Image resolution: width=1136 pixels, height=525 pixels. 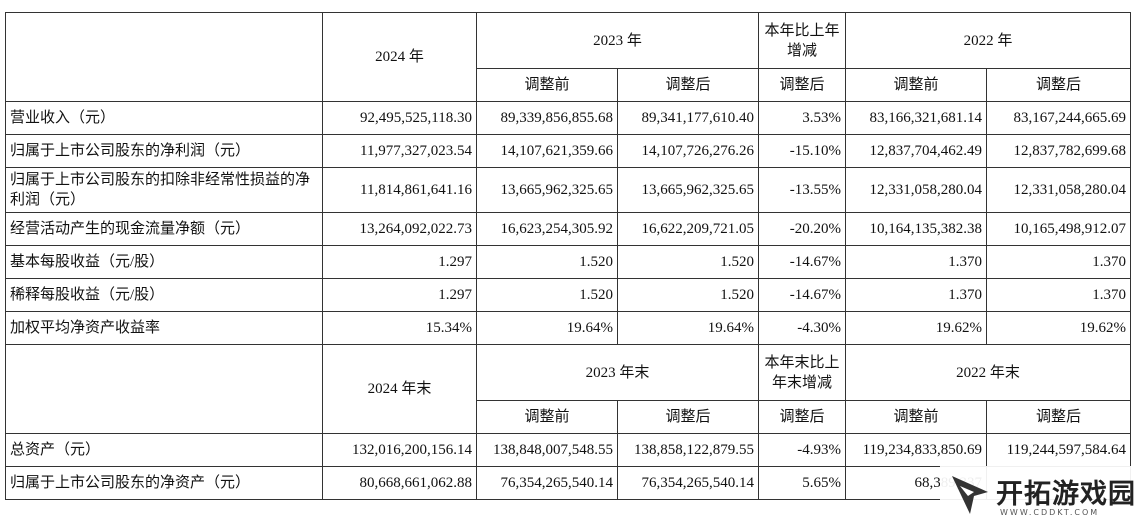 What do you see at coordinates (1050, 512) in the screenshot?
I see `watermark-url: WWW.CDDKT.COM` at bounding box center [1050, 512].